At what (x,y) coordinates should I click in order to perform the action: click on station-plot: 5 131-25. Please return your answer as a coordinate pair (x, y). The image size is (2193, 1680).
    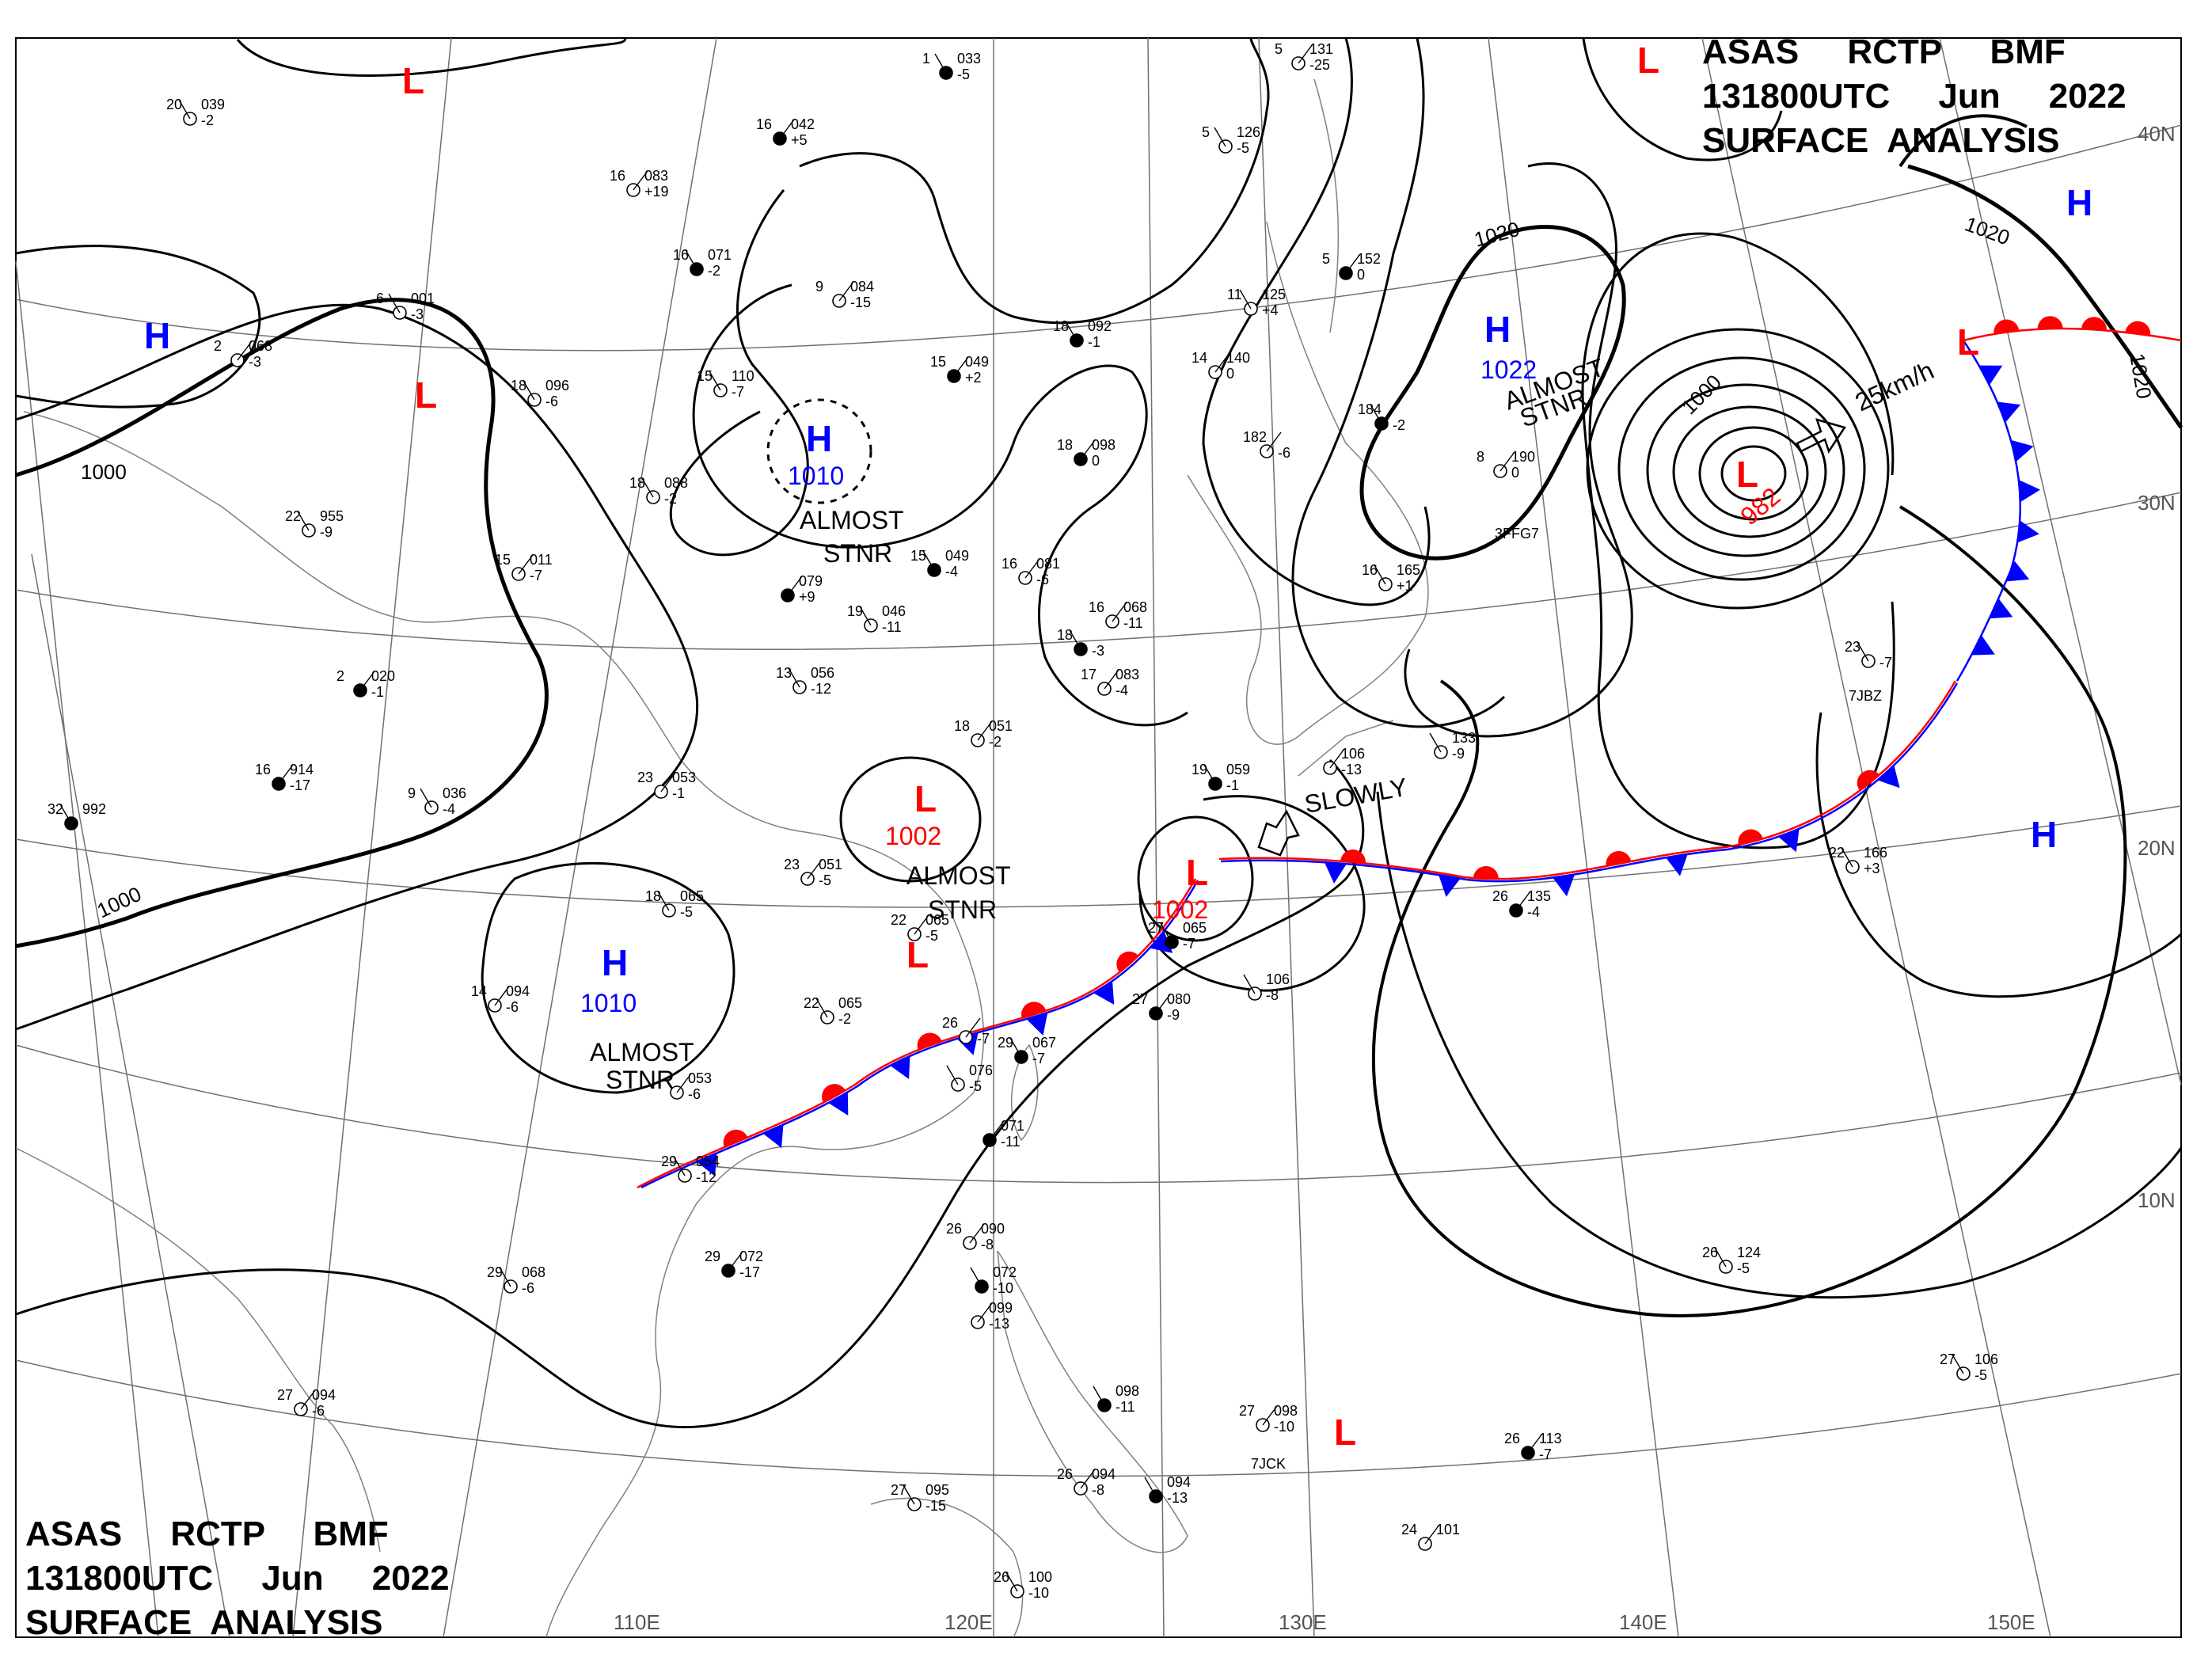
    Looking at the image, I should click on (1304, 57).